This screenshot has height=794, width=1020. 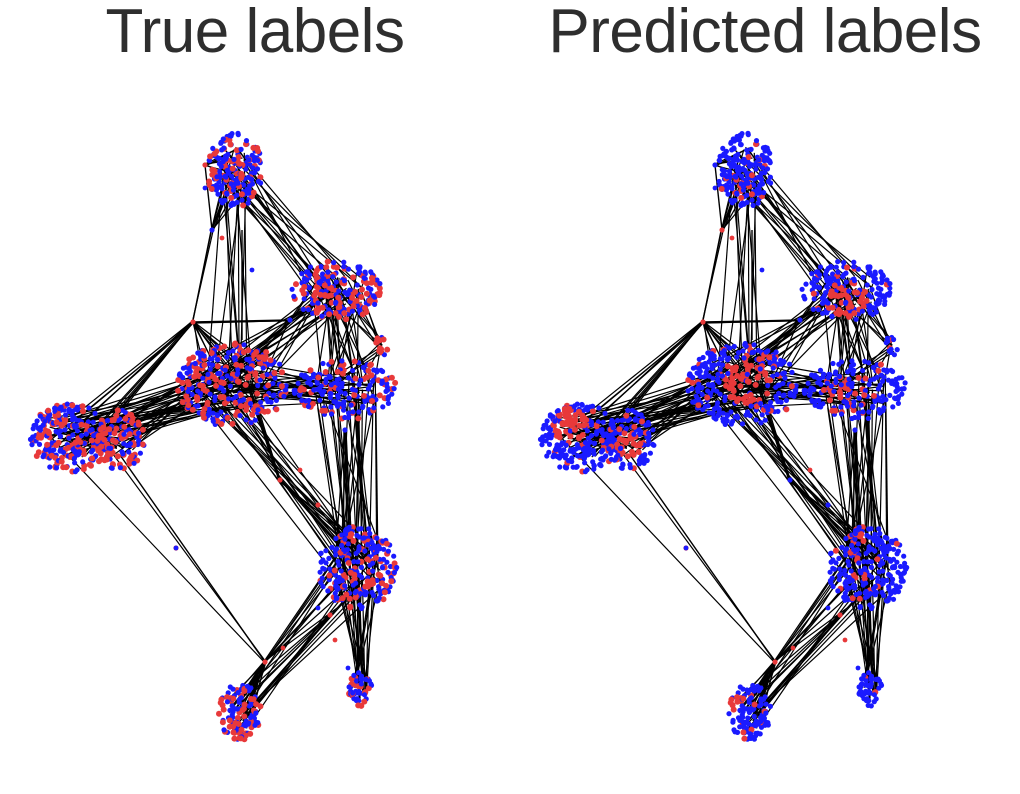 What do you see at coordinates (765, 33) in the screenshot?
I see `panel-title-predicted-labels: Predicted labels` at bounding box center [765, 33].